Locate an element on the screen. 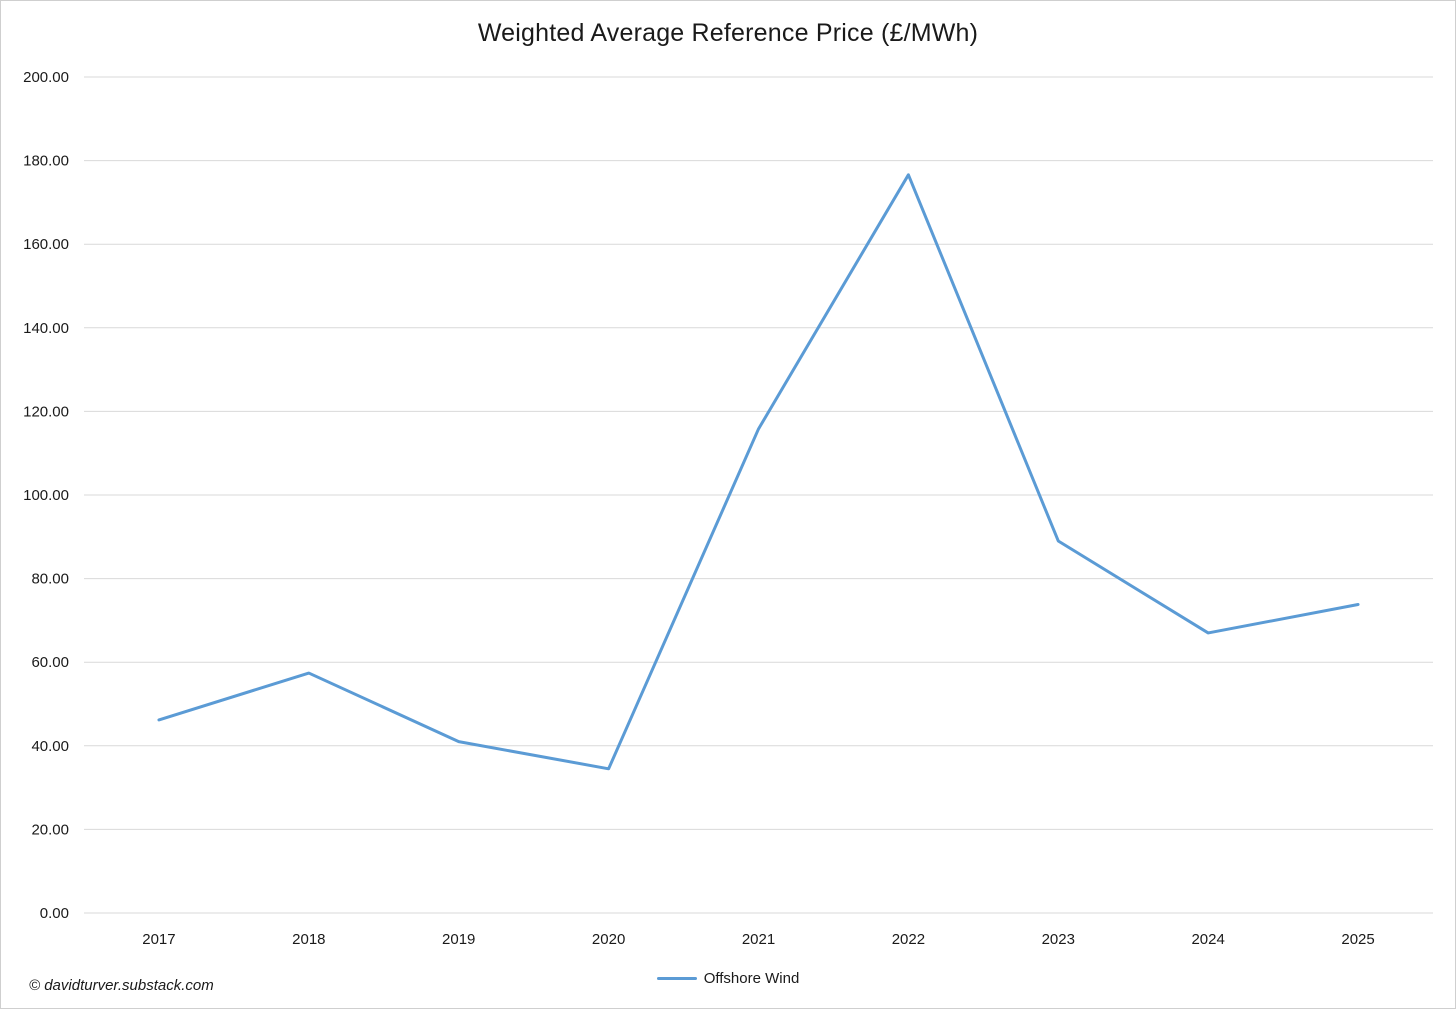 The height and width of the screenshot is (1009, 1456). legend: Offshore Wind is located at coordinates (728, 978).